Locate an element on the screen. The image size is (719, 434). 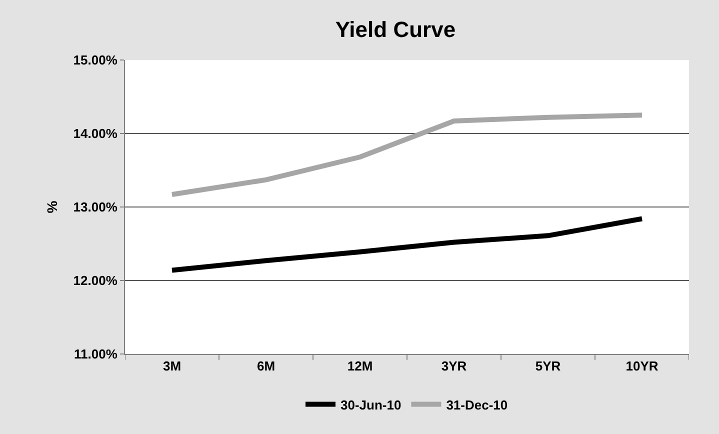
y-tick-label: 13.00% is located at coordinates (95, 207).